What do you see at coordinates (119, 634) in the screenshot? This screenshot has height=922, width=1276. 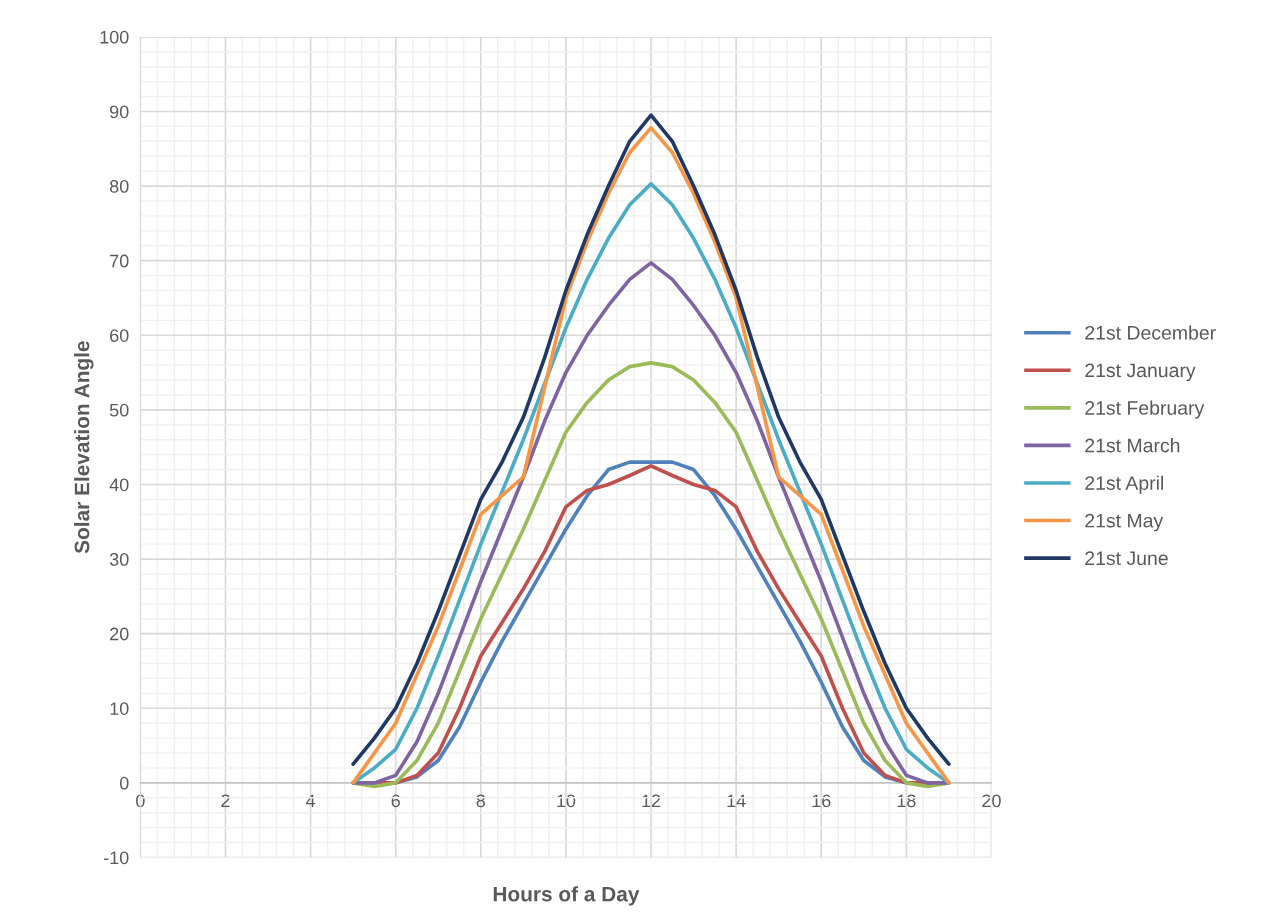 I see `y-tick-label: 20` at bounding box center [119, 634].